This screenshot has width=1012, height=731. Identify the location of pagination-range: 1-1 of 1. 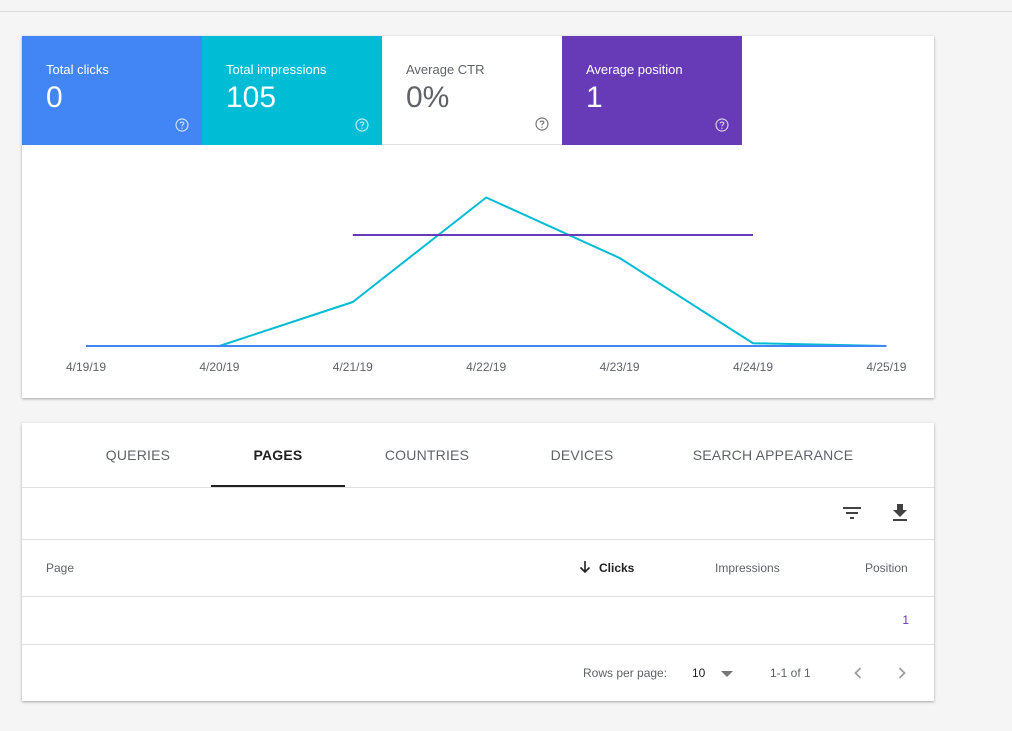
(790, 673).